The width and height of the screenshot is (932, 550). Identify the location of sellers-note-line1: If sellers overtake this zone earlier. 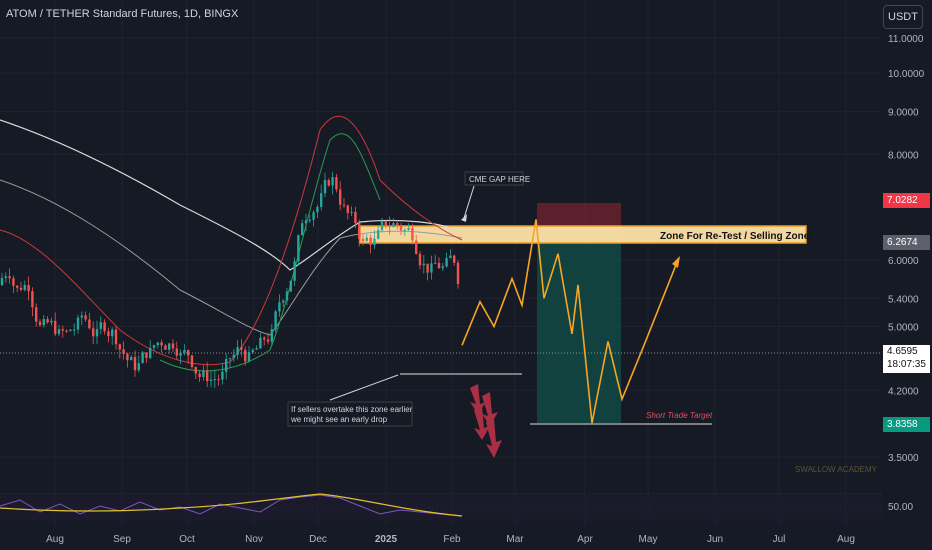
(352, 409).